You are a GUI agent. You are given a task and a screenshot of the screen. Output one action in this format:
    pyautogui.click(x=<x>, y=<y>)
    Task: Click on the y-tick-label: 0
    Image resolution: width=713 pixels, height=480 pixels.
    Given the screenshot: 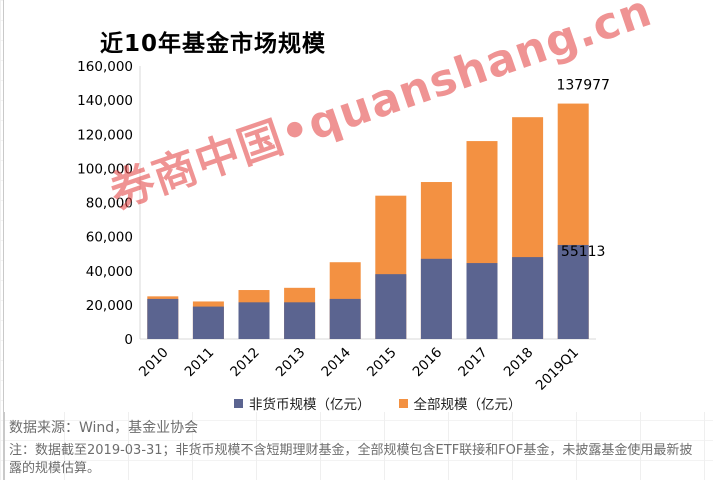 What is the action you would take?
    pyautogui.click(x=128, y=340)
    